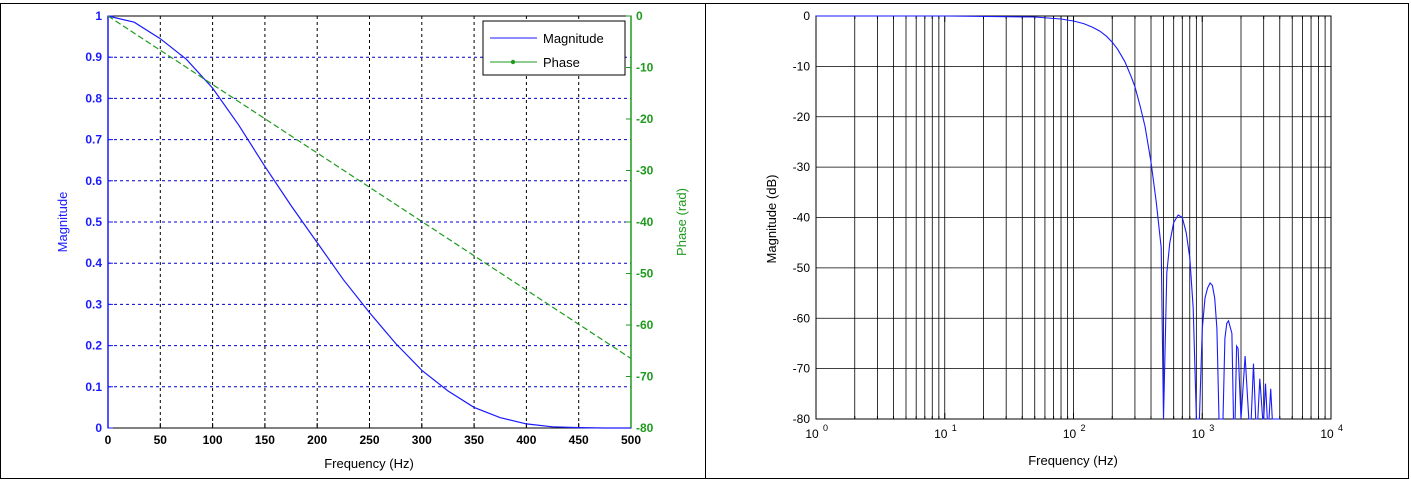 The width and height of the screenshot is (1411, 481). I want to click on y-axis-label-magnitude: Magnitude, so click(62, 222).